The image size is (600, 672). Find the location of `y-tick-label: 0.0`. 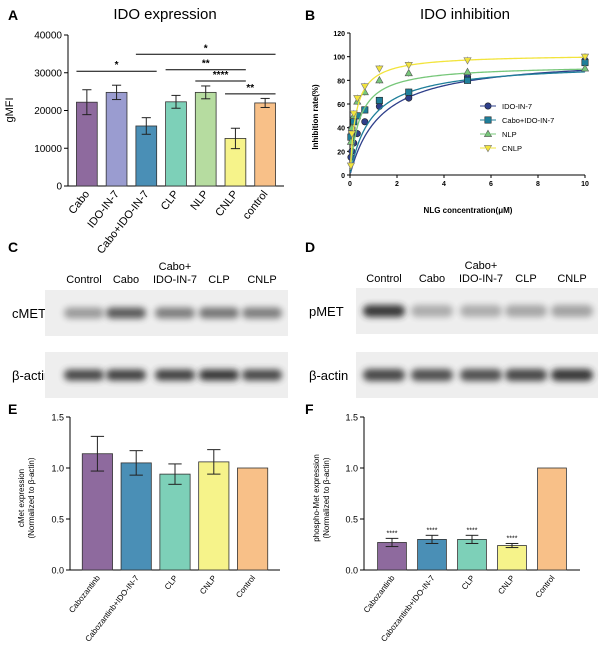

y-tick-label: 0.0 is located at coordinates (351, 571).